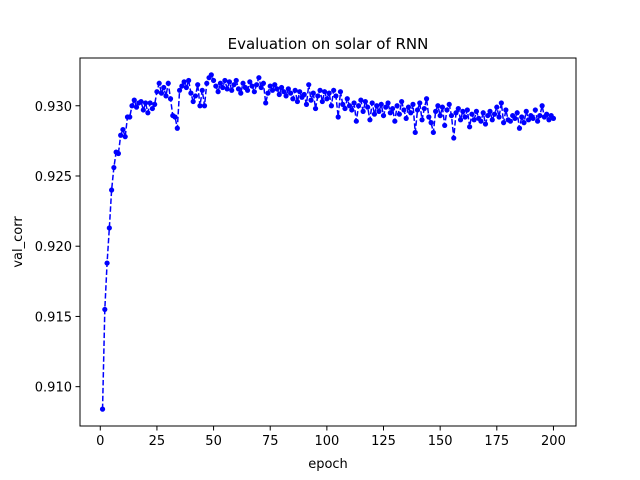  What do you see at coordinates (157, 441) in the screenshot?
I see `x-tick-label: 25` at bounding box center [157, 441].